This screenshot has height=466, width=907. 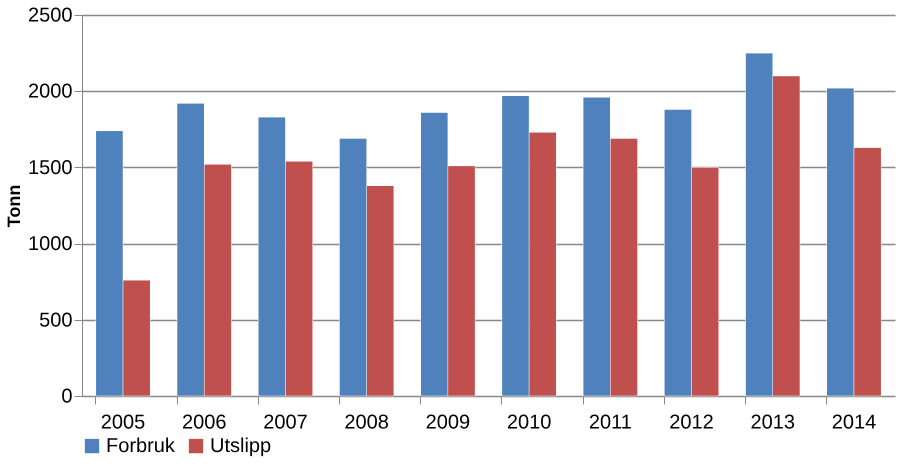 What do you see at coordinates (448, 423) in the screenshot?
I see `x-tick-label: 2009` at bounding box center [448, 423].